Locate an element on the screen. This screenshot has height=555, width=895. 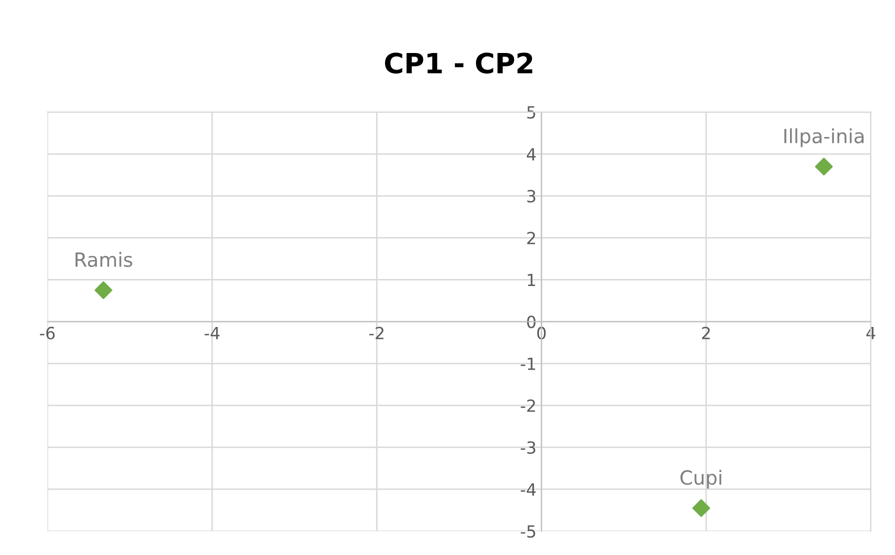
x-tick-label: 2 is located at coordinates (706, 333).